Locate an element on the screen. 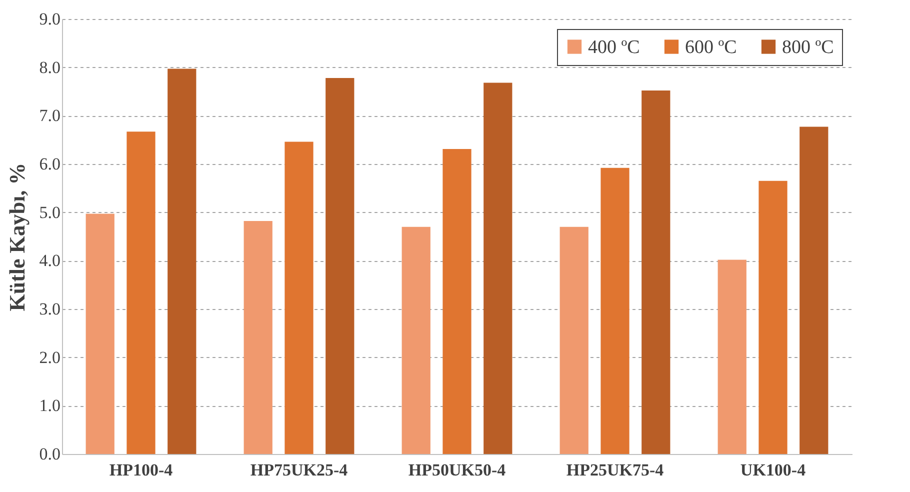 The height and width of the screenshot is (492, 910). y-tick-label: 4.0 is located at coordinates (49, 260).